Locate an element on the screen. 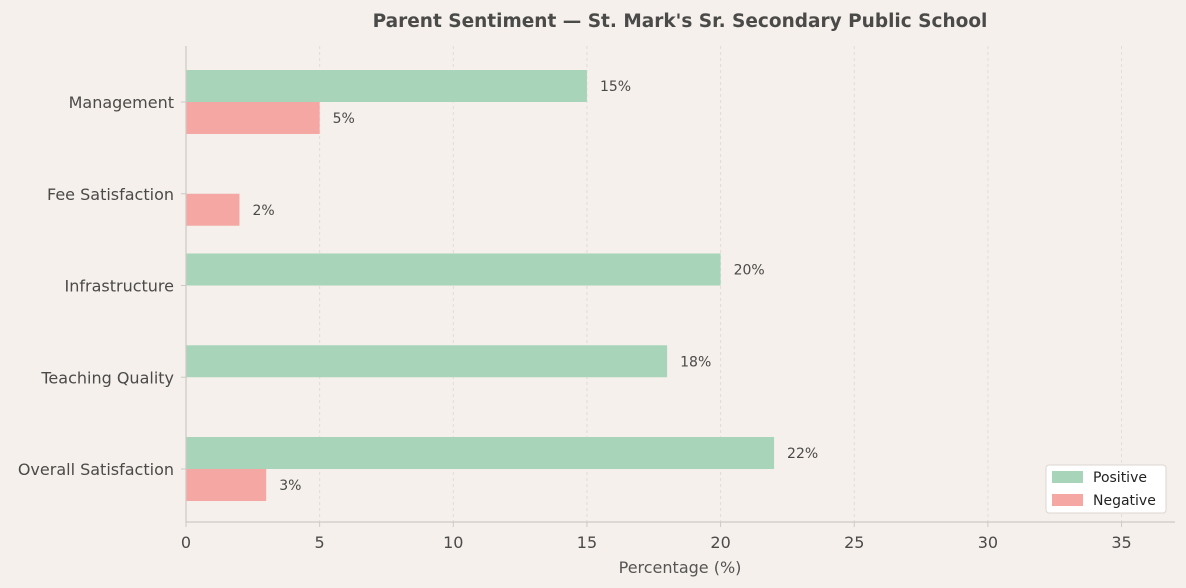  x-tick-label-25: 25 is located at coordinates (854, 542).